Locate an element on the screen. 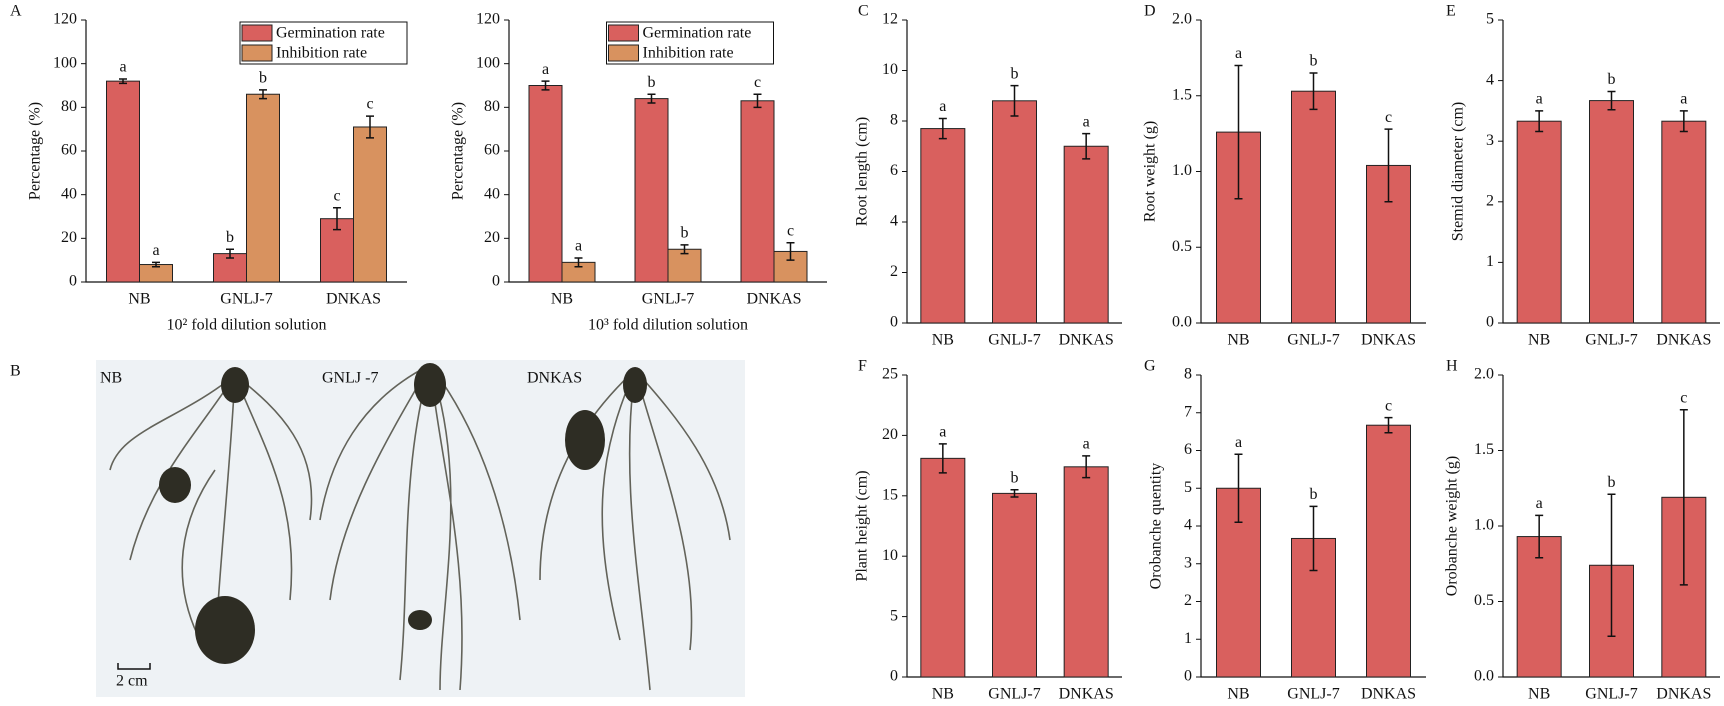 This screenshot has width=1724, height=706. panel-letter: A is located at coordinates (16, 11).